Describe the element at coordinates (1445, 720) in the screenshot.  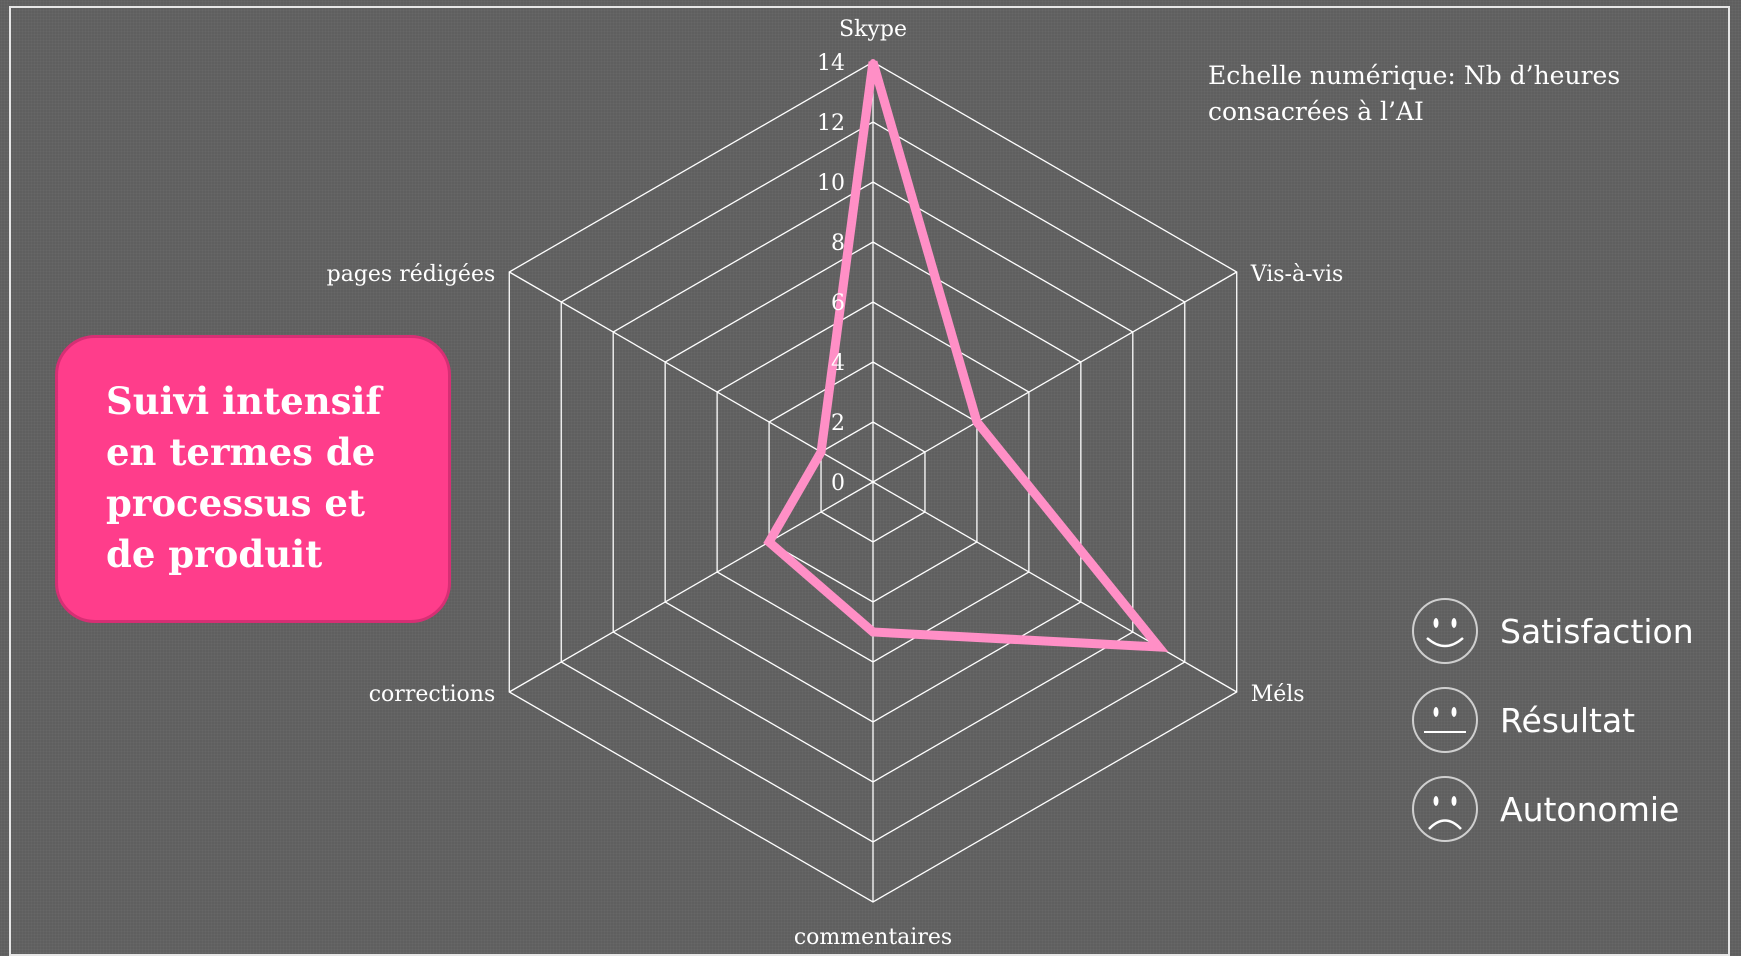
I see `neutral-face-icon` at that location.